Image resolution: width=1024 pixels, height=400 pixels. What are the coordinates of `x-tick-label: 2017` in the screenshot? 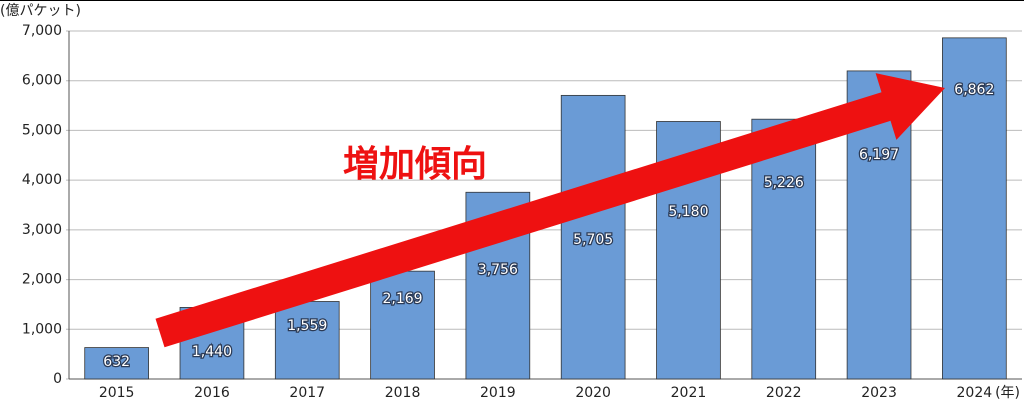 It's located at (307, 392).